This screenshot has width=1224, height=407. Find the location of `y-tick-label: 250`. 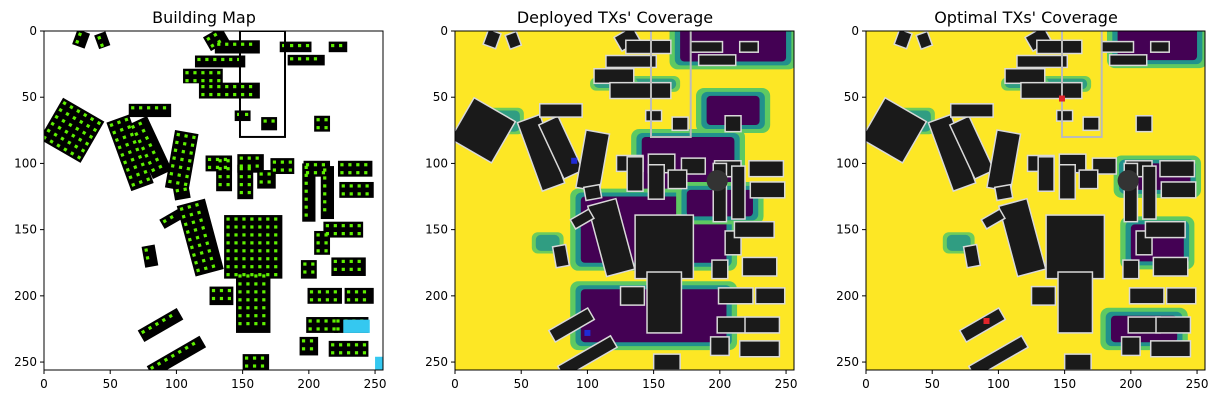

y-tick-label: 250 is located at coordinates (25, 362).